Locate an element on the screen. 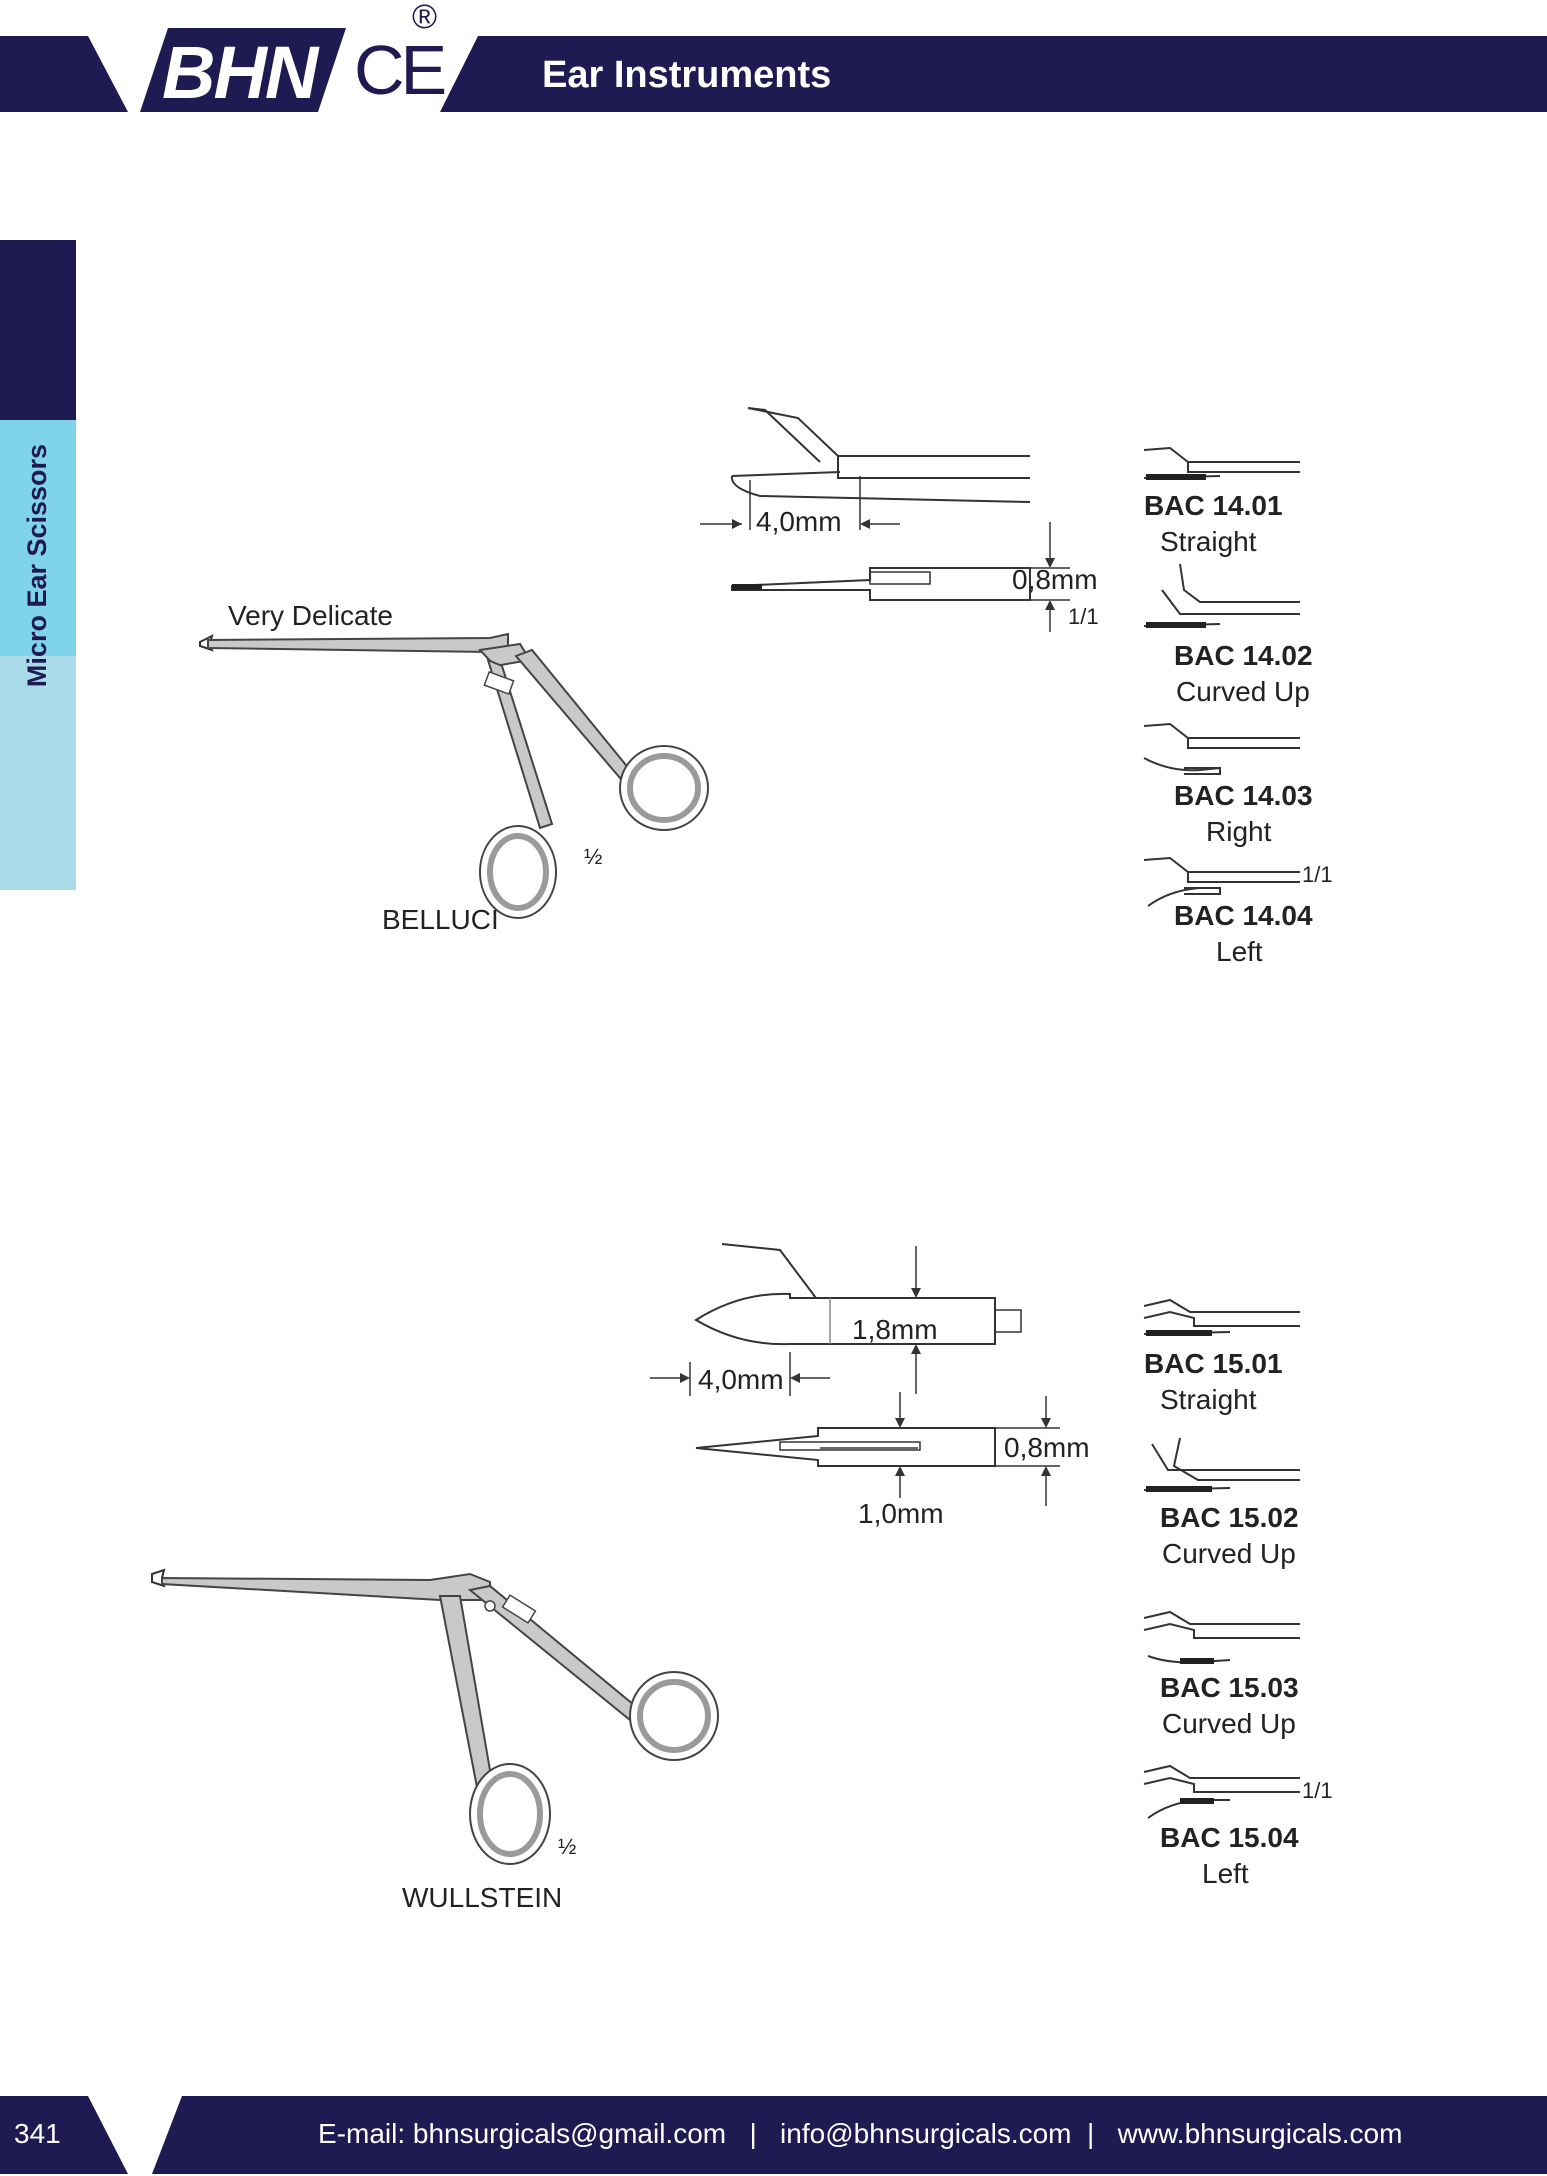 The height and width of the screenshot is (2176, 1547). bac-14-02-code: BAC 14.02 is located at coordinates (1243, 655).